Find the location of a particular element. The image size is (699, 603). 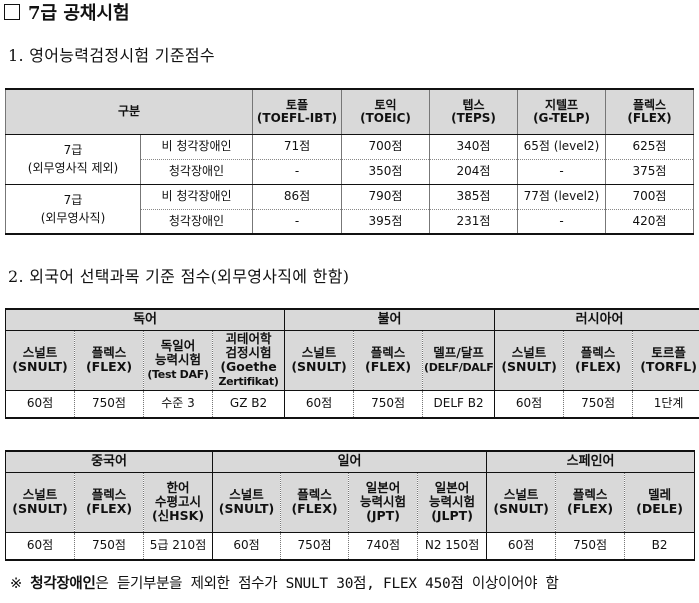

group-name: 7급 (외무영사직 제외) is located at coordinates (73, 159).